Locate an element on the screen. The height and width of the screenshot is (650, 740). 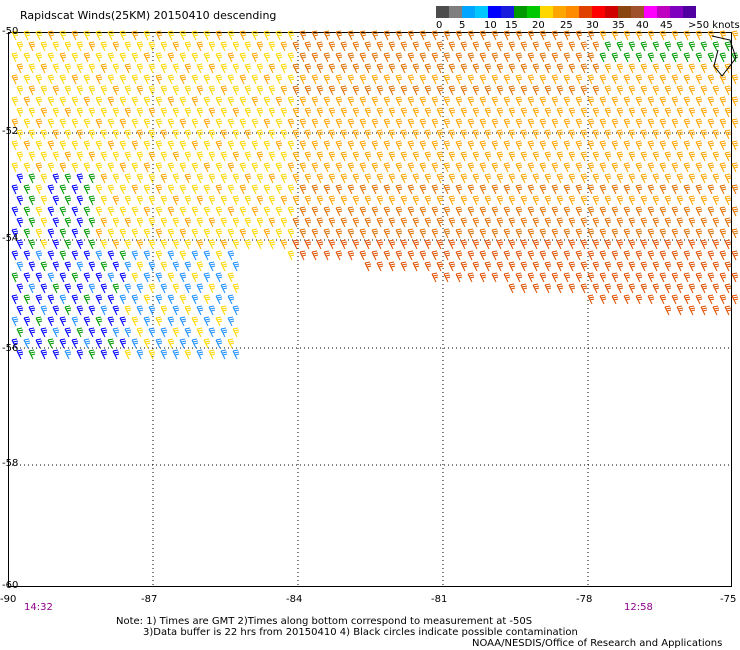
right-time-label: 12:58 is located at coordinates (638, 607).